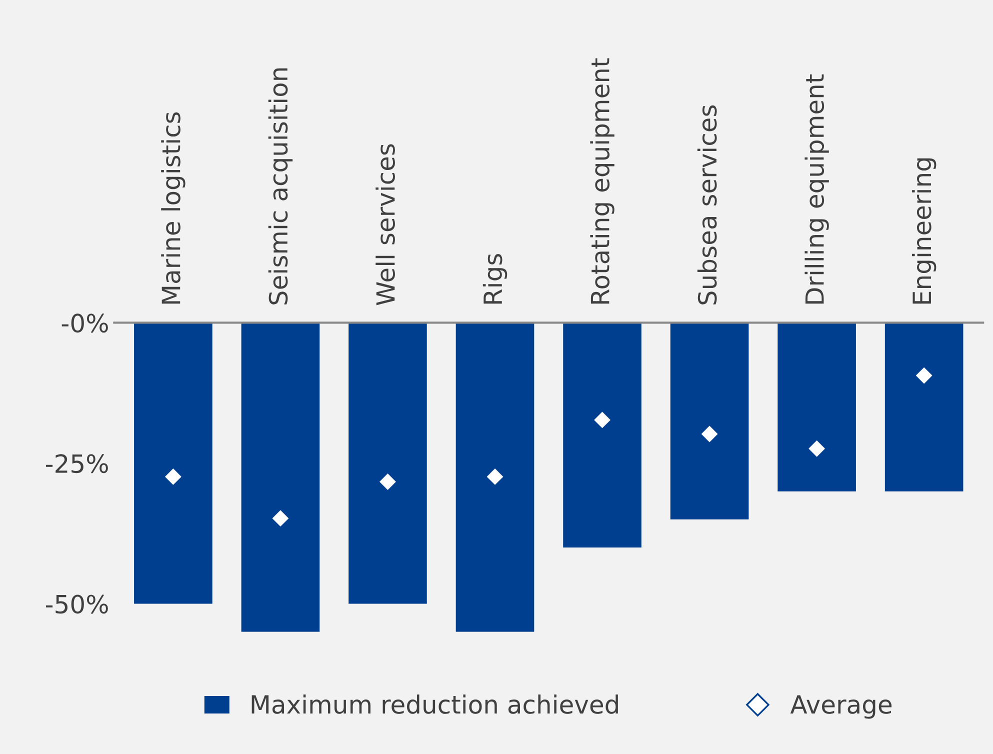 This screenshot has height=754, width=993. Describe the element at coordinates (385, 225) in the screenshot. I see `x-tick-label: Well services` at that location.